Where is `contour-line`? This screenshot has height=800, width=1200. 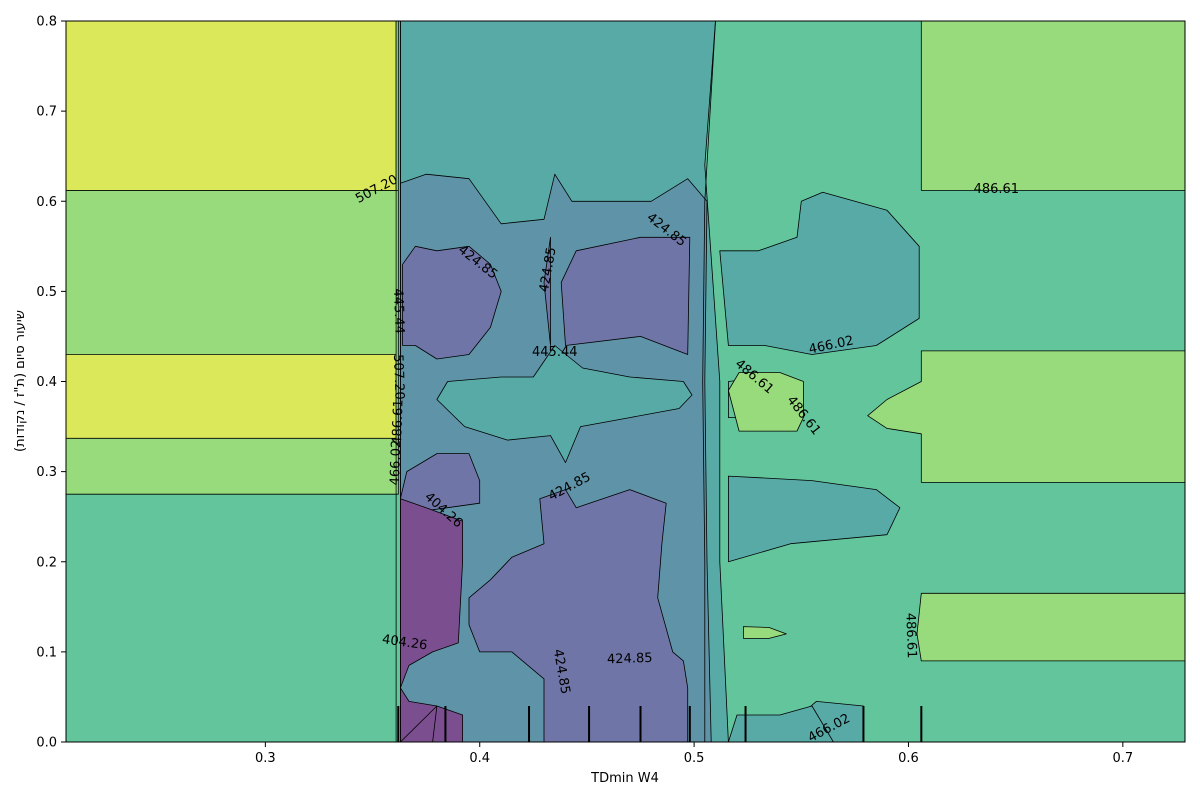
contour-line is located at coordinates (709, 381).